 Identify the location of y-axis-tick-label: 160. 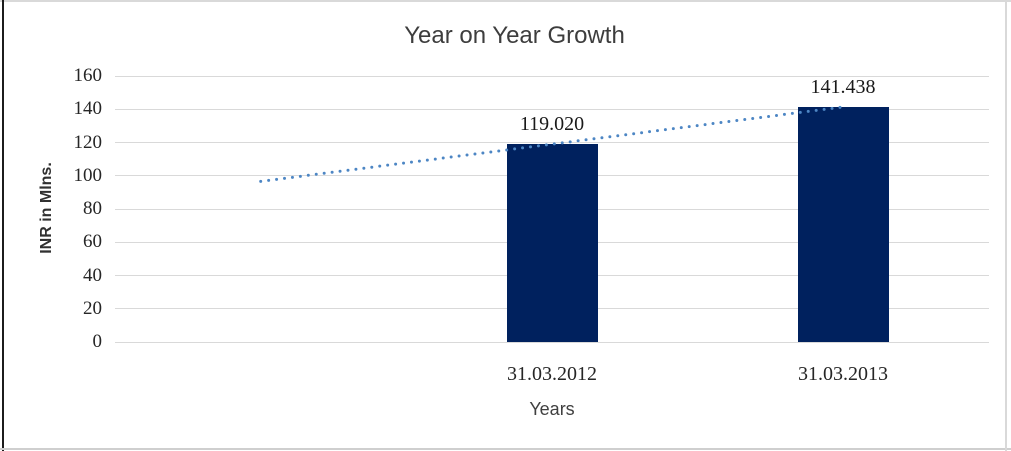
(88, 75).